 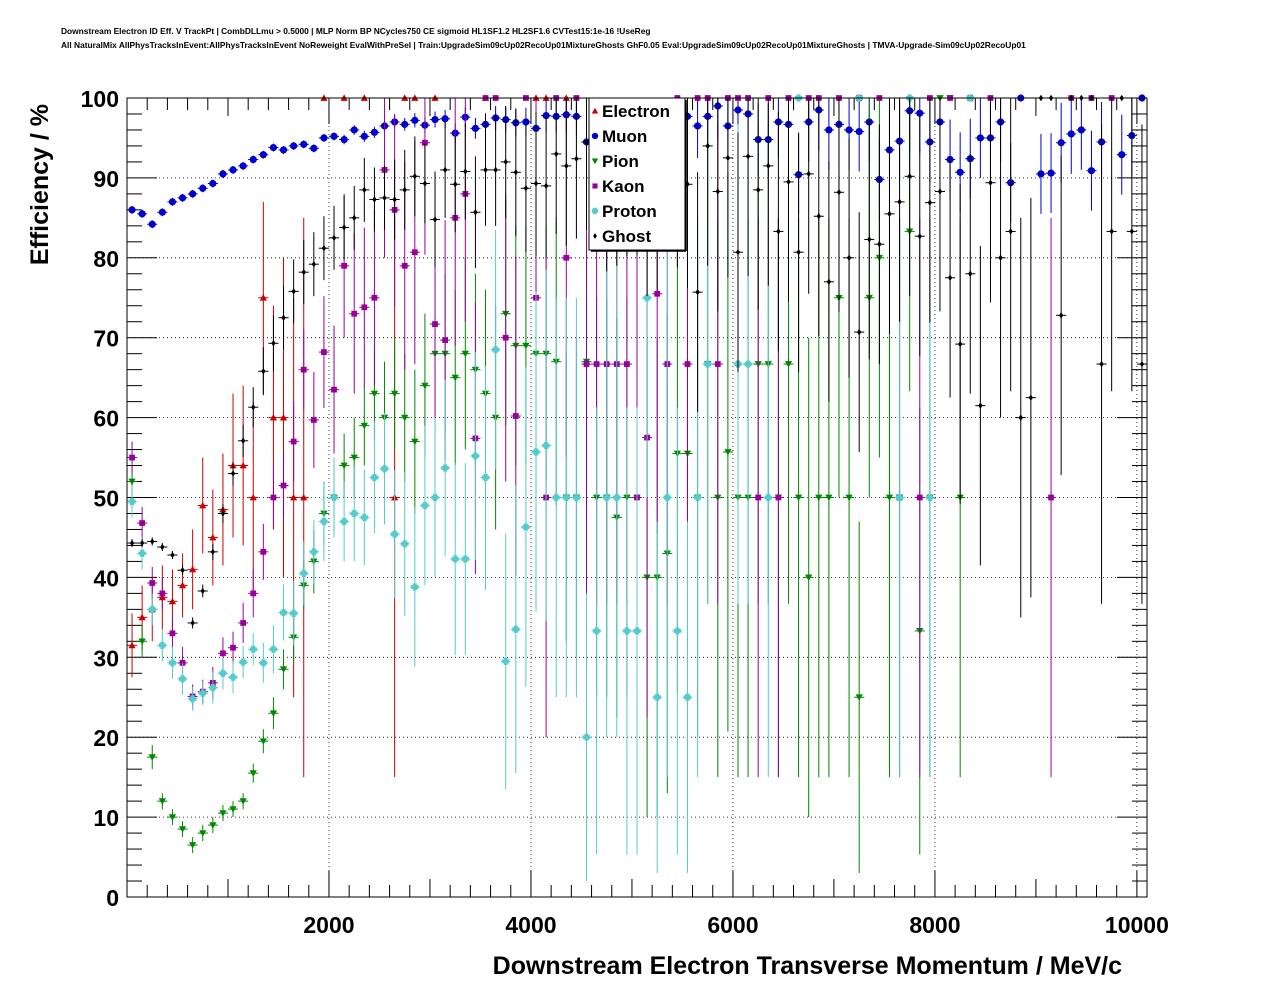 What do you see at coordinates (636, 111) in the screenshot?
I see `legend-label: Electron` at bounding box center [636, 111].